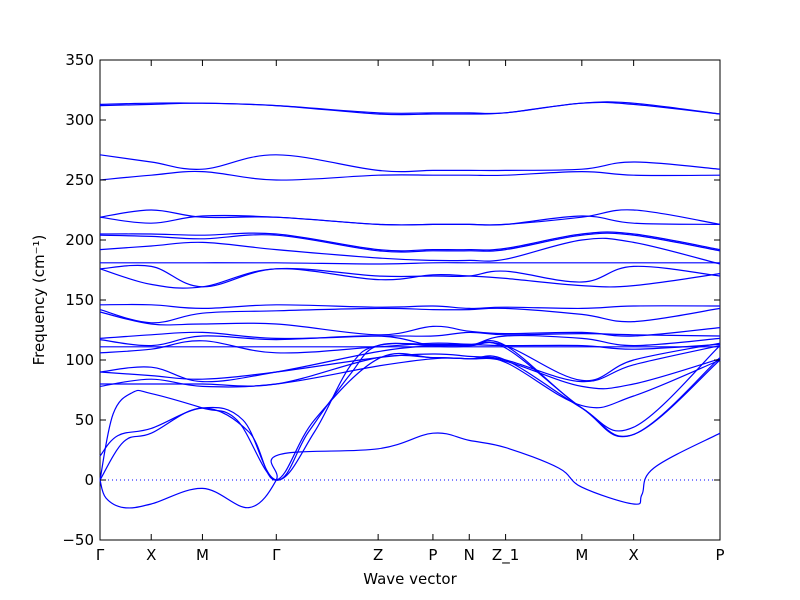 This screenshot has height=600, width=800. I want to click on y-tick-label: −50, so click(78, 540).